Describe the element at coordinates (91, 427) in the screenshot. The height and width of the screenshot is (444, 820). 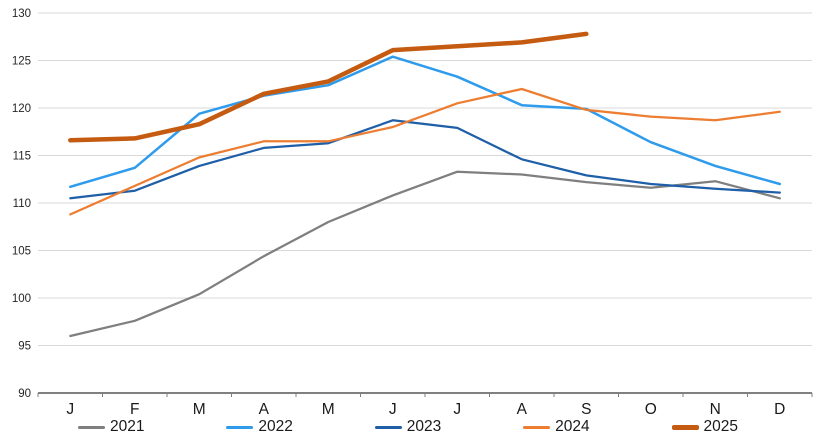
I see `legend-swatch-2021` at that location.